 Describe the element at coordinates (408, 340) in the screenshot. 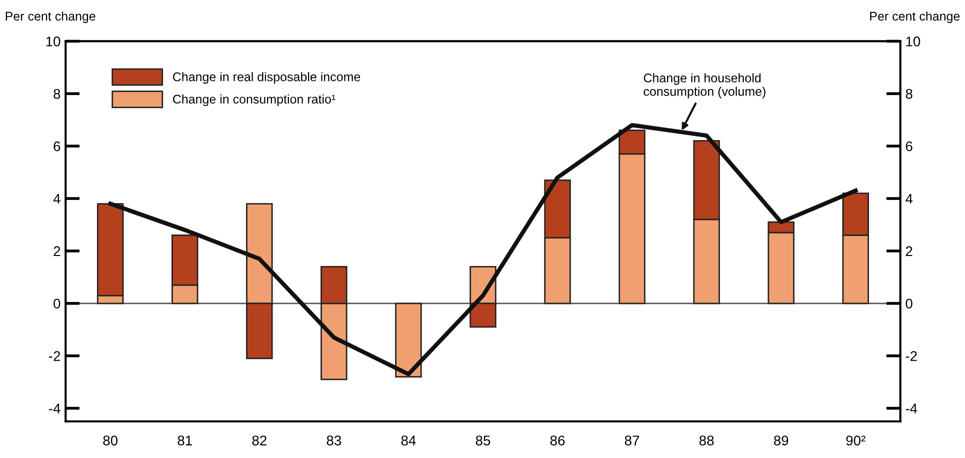

I see `bar` at that location.